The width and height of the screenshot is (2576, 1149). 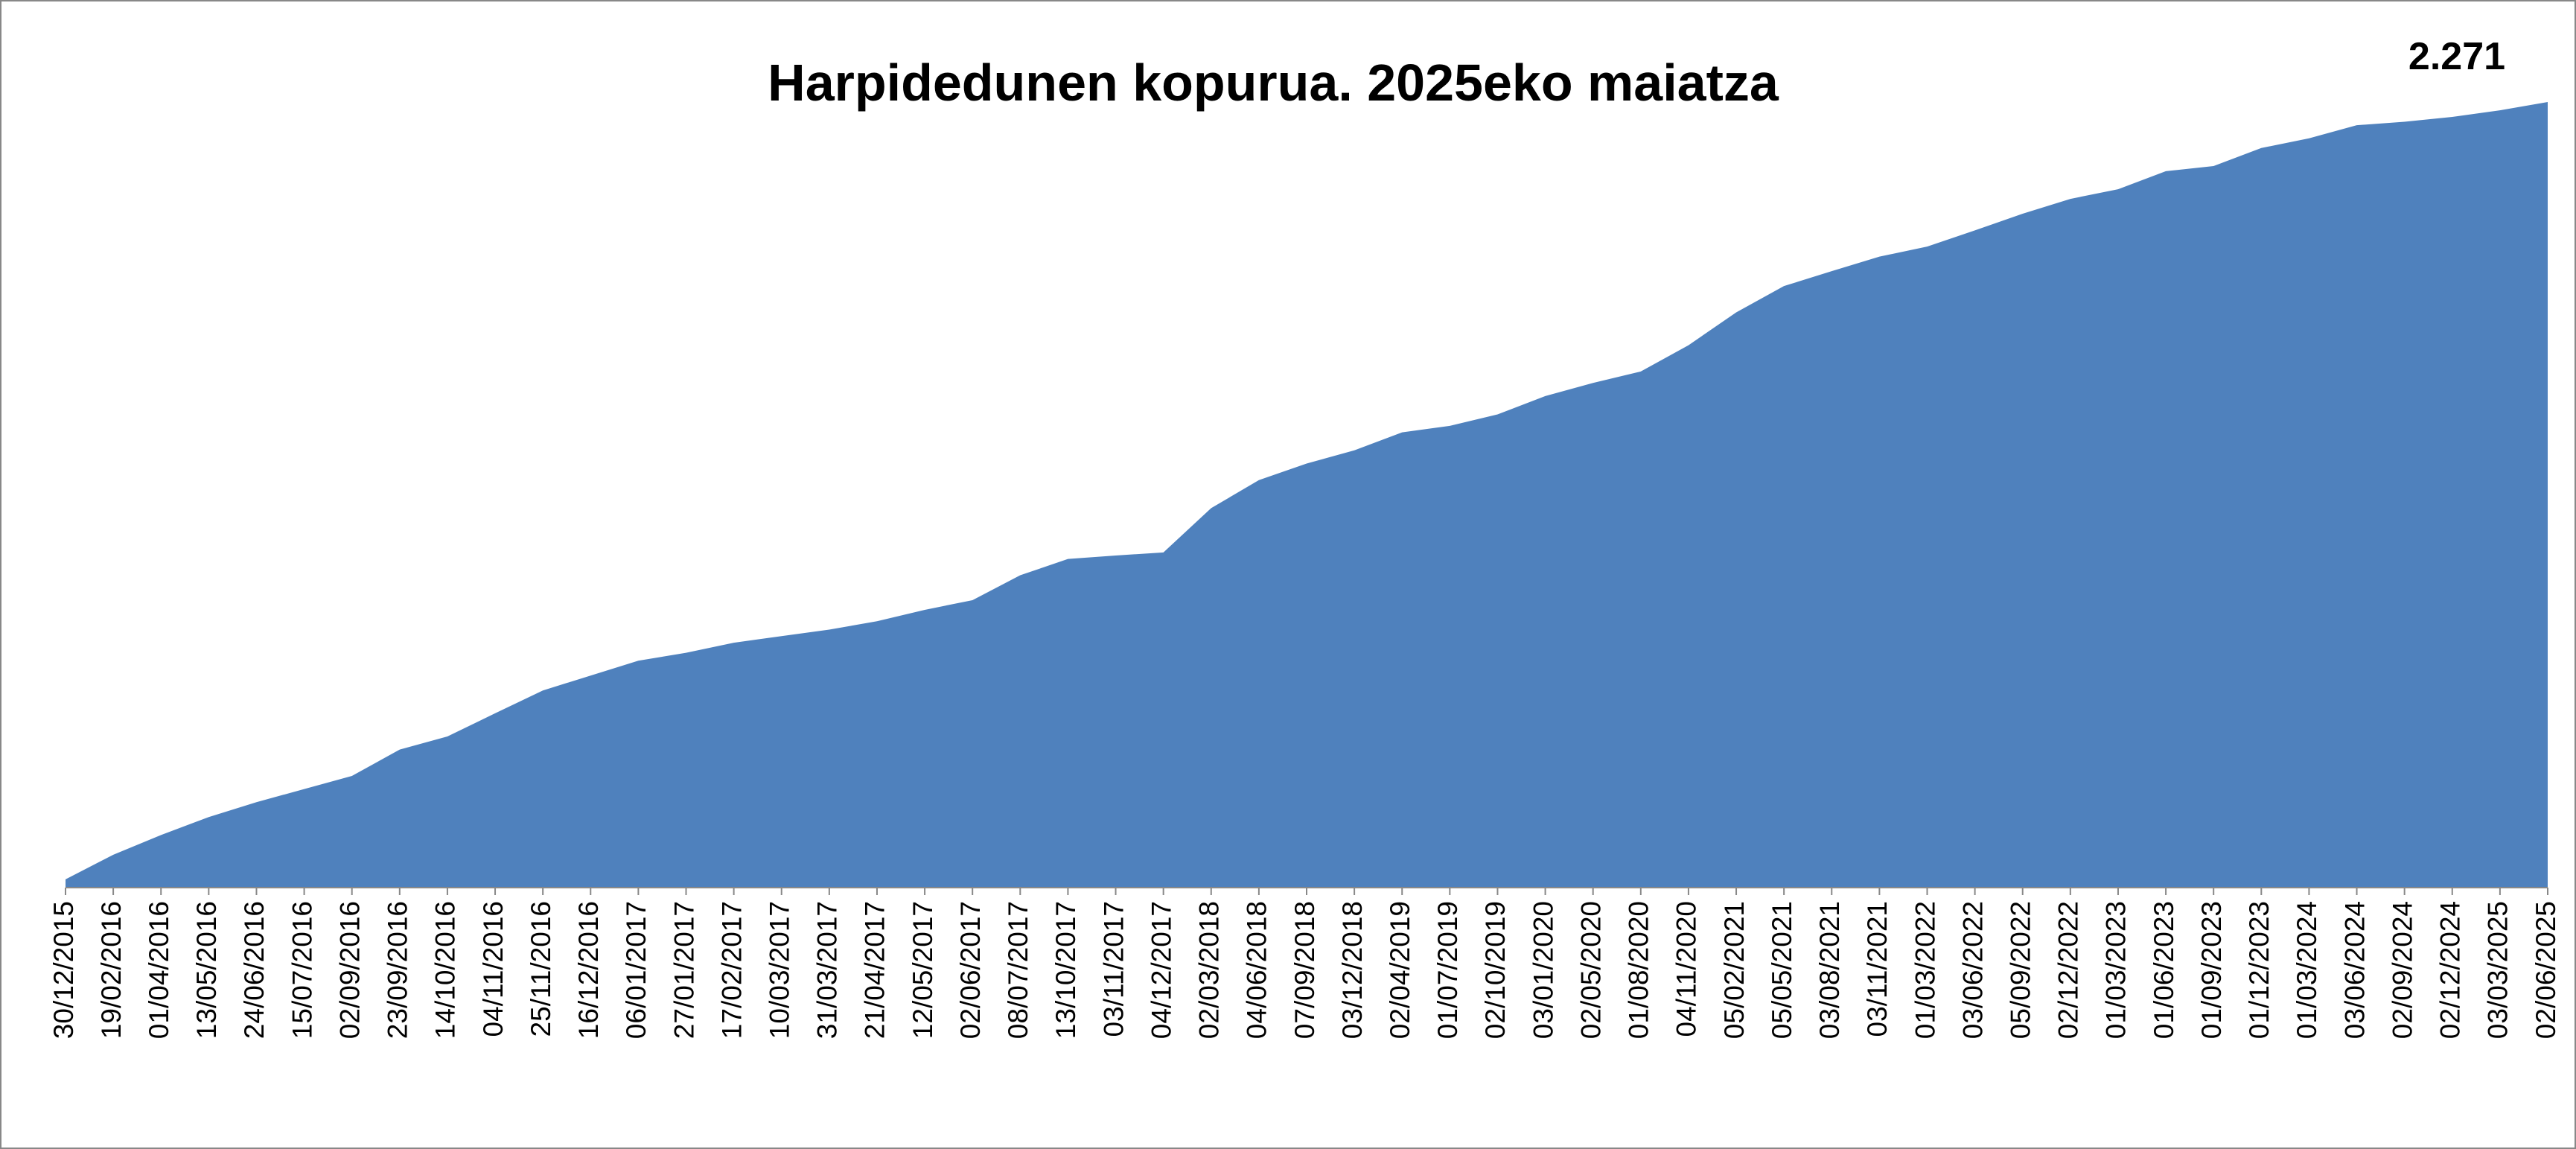 What do you see at coordinates (2354, 970) in the screenshot?
I see `x-tick-label: 03/06/2024` at bounding box center [2354, 970].